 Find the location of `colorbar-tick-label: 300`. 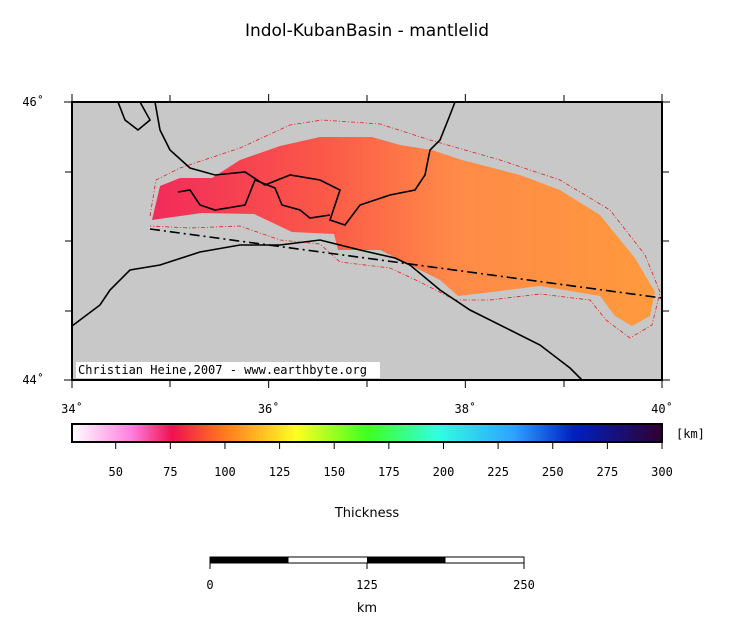

colorbar-tick-label: 300 is located at coordinates (662, 472).